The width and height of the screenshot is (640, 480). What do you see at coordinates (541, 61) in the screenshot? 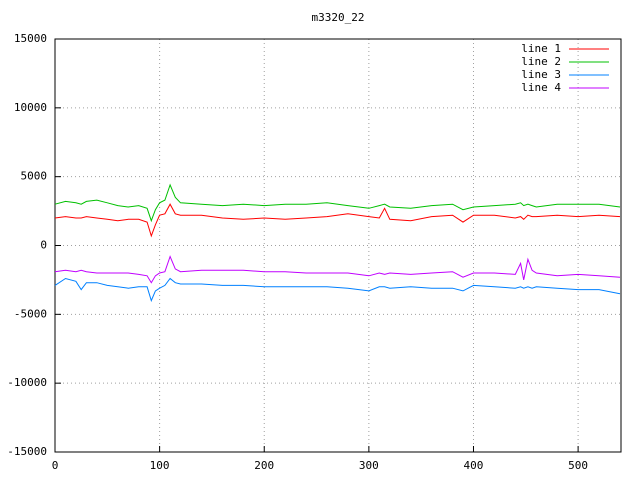
I see `legend-label: line 2` at bounding box center [541, 61].